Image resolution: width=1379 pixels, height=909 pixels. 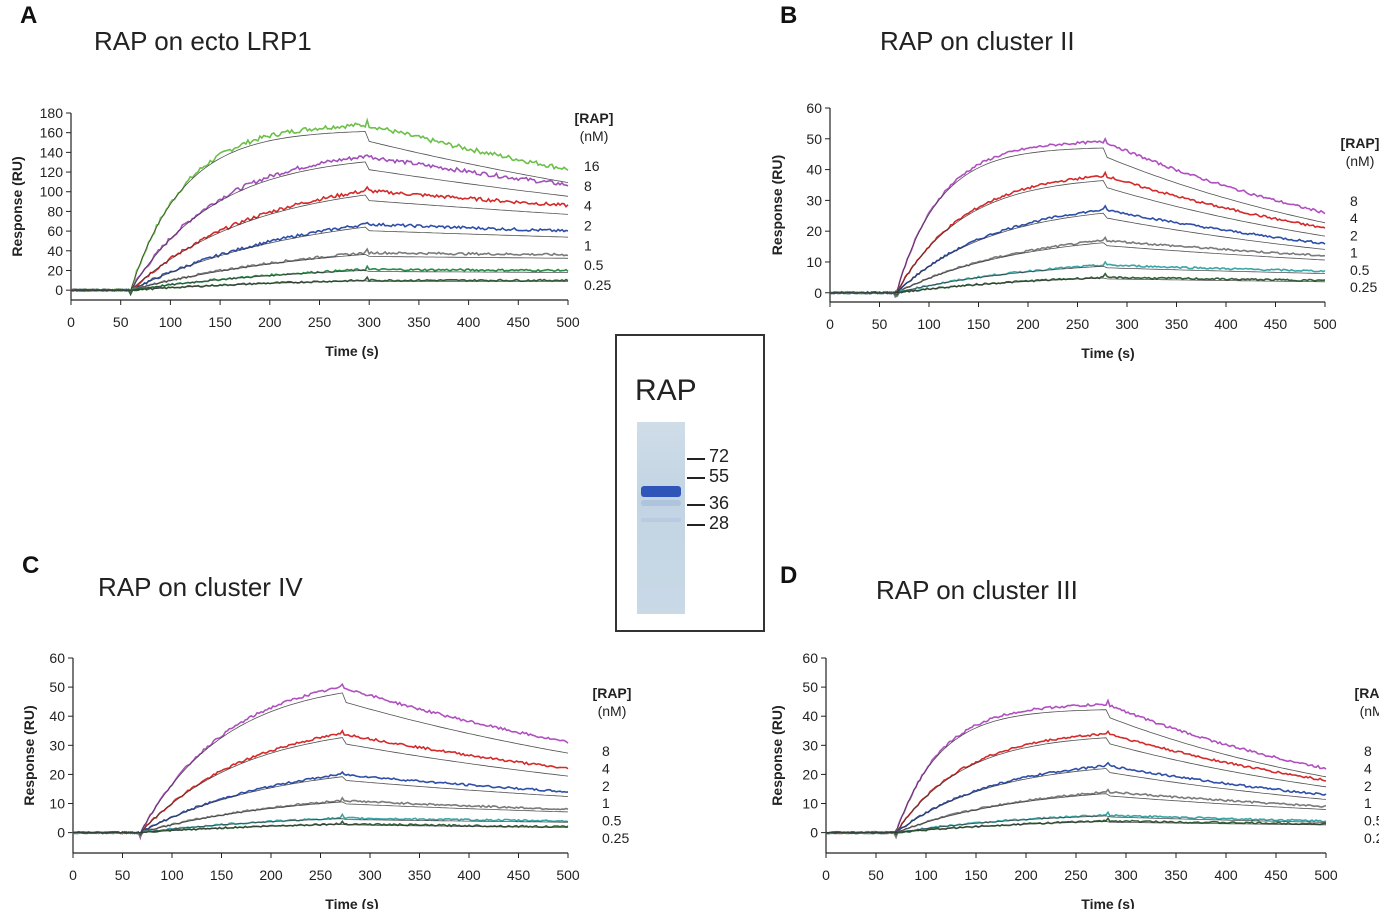 What do you see at coordinates (203, 41) in the screenshot?
I see `panel-title-a: RAP on ecto LRP1` at bounding box center [203, 41].